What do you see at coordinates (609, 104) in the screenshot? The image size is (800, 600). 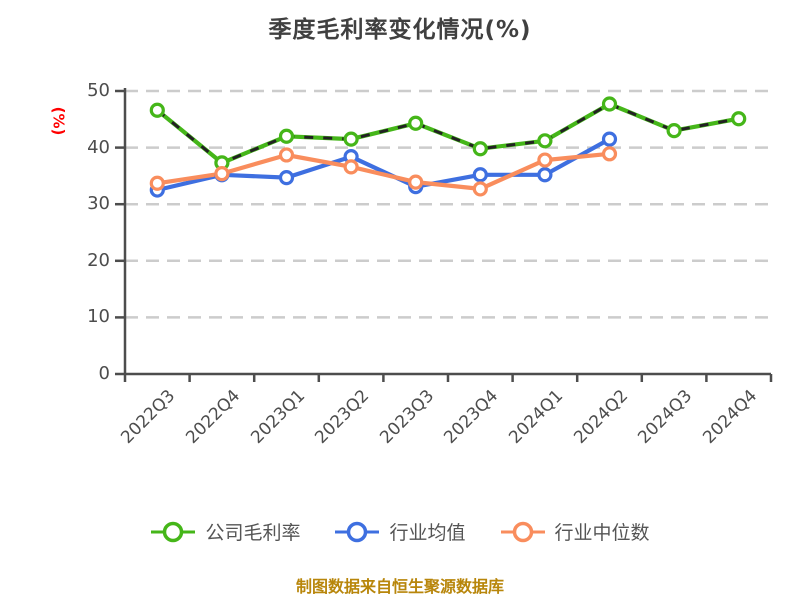 I see `data-point-公司毛利率-2024Q2` at bounding box center [609, 104].